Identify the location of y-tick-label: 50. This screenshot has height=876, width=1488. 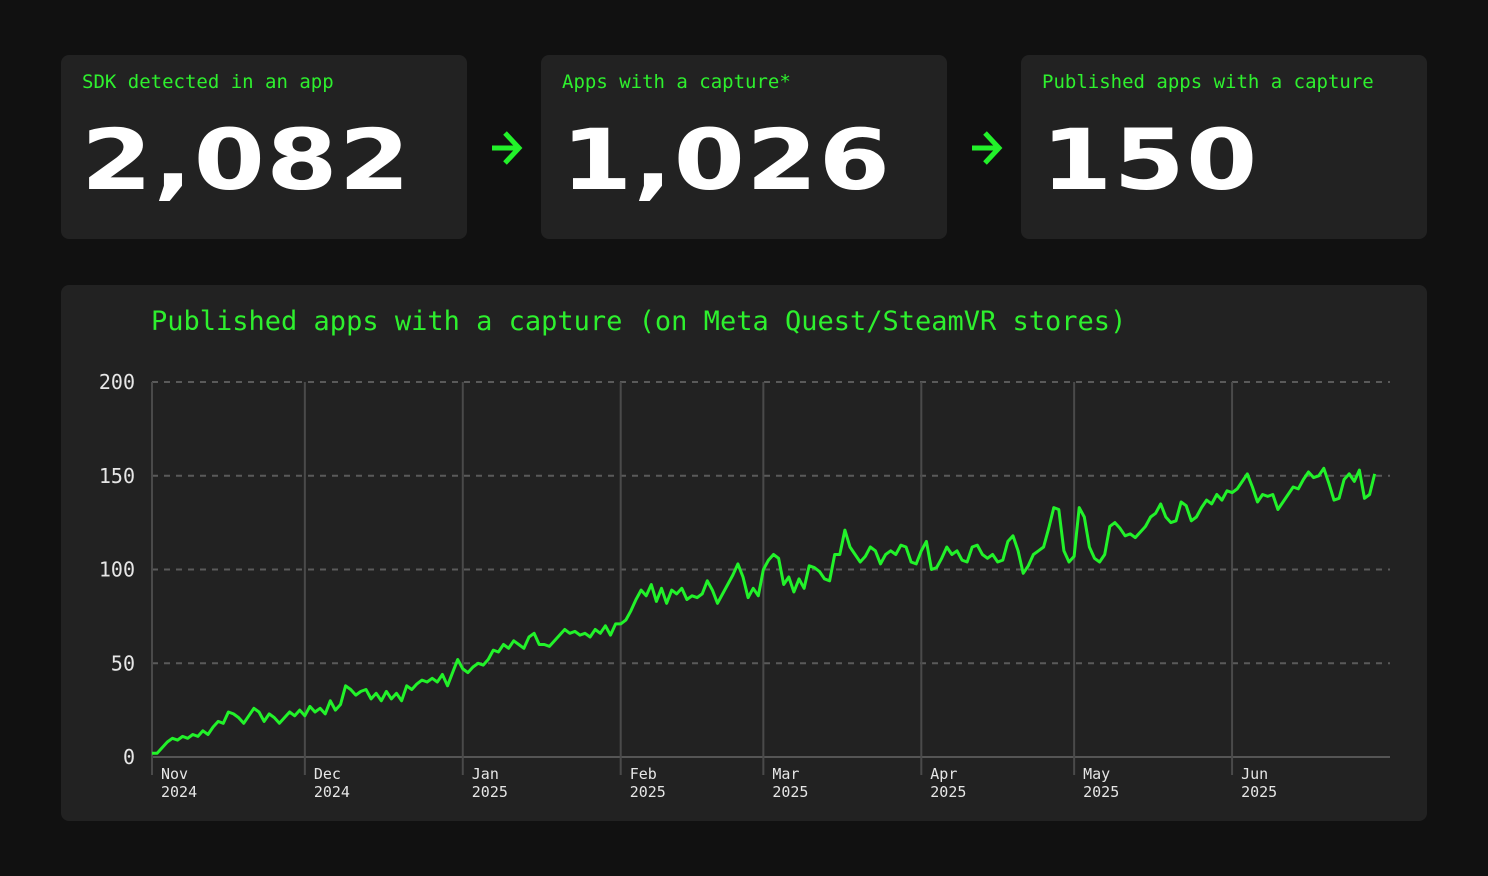
(123, 663).